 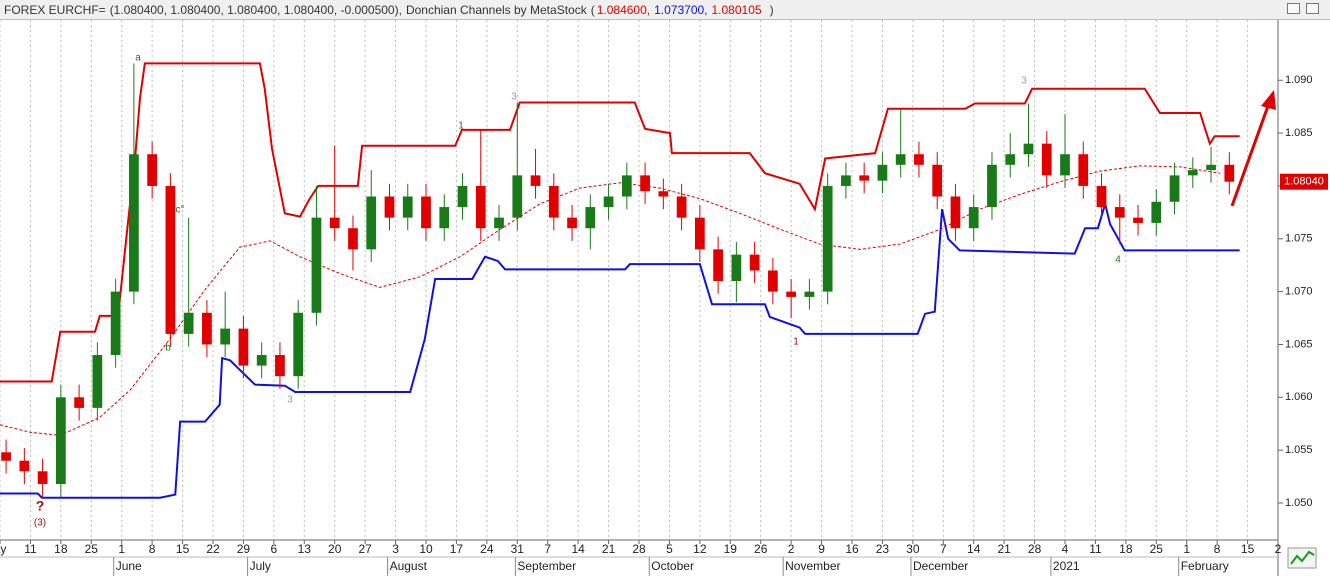 I want to click on wave-label: ?, so click(x=40, y=506).